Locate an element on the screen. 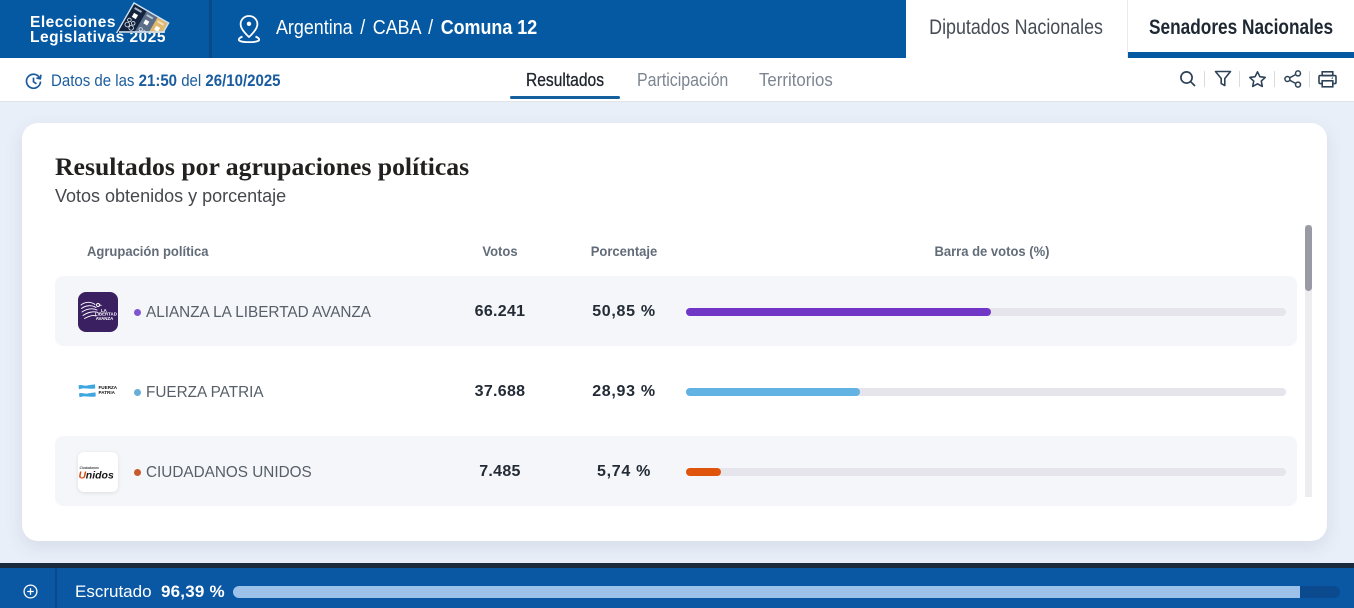  svg-text: LIBERTAD is located at coordinates (106, 314).